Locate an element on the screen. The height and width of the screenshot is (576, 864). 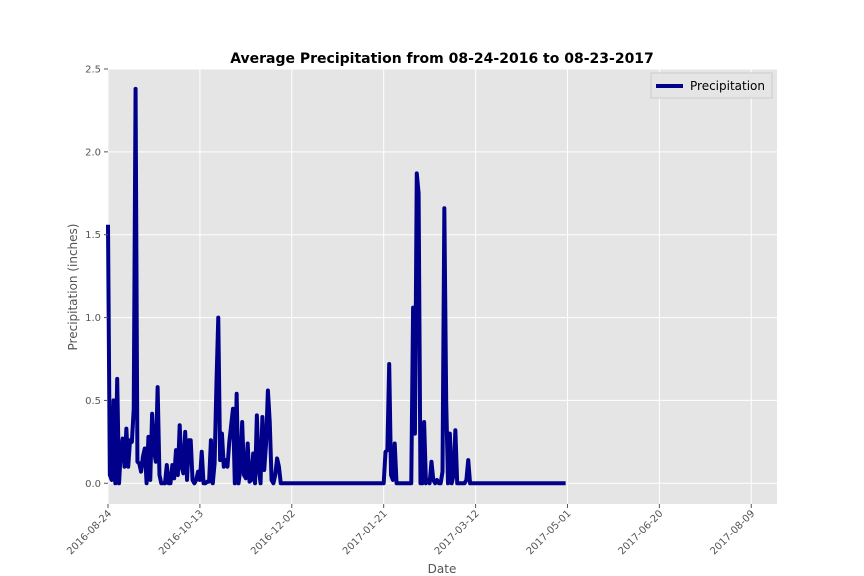
x-tick-label: 2017-08-09 is located at coordinates (733, 532).